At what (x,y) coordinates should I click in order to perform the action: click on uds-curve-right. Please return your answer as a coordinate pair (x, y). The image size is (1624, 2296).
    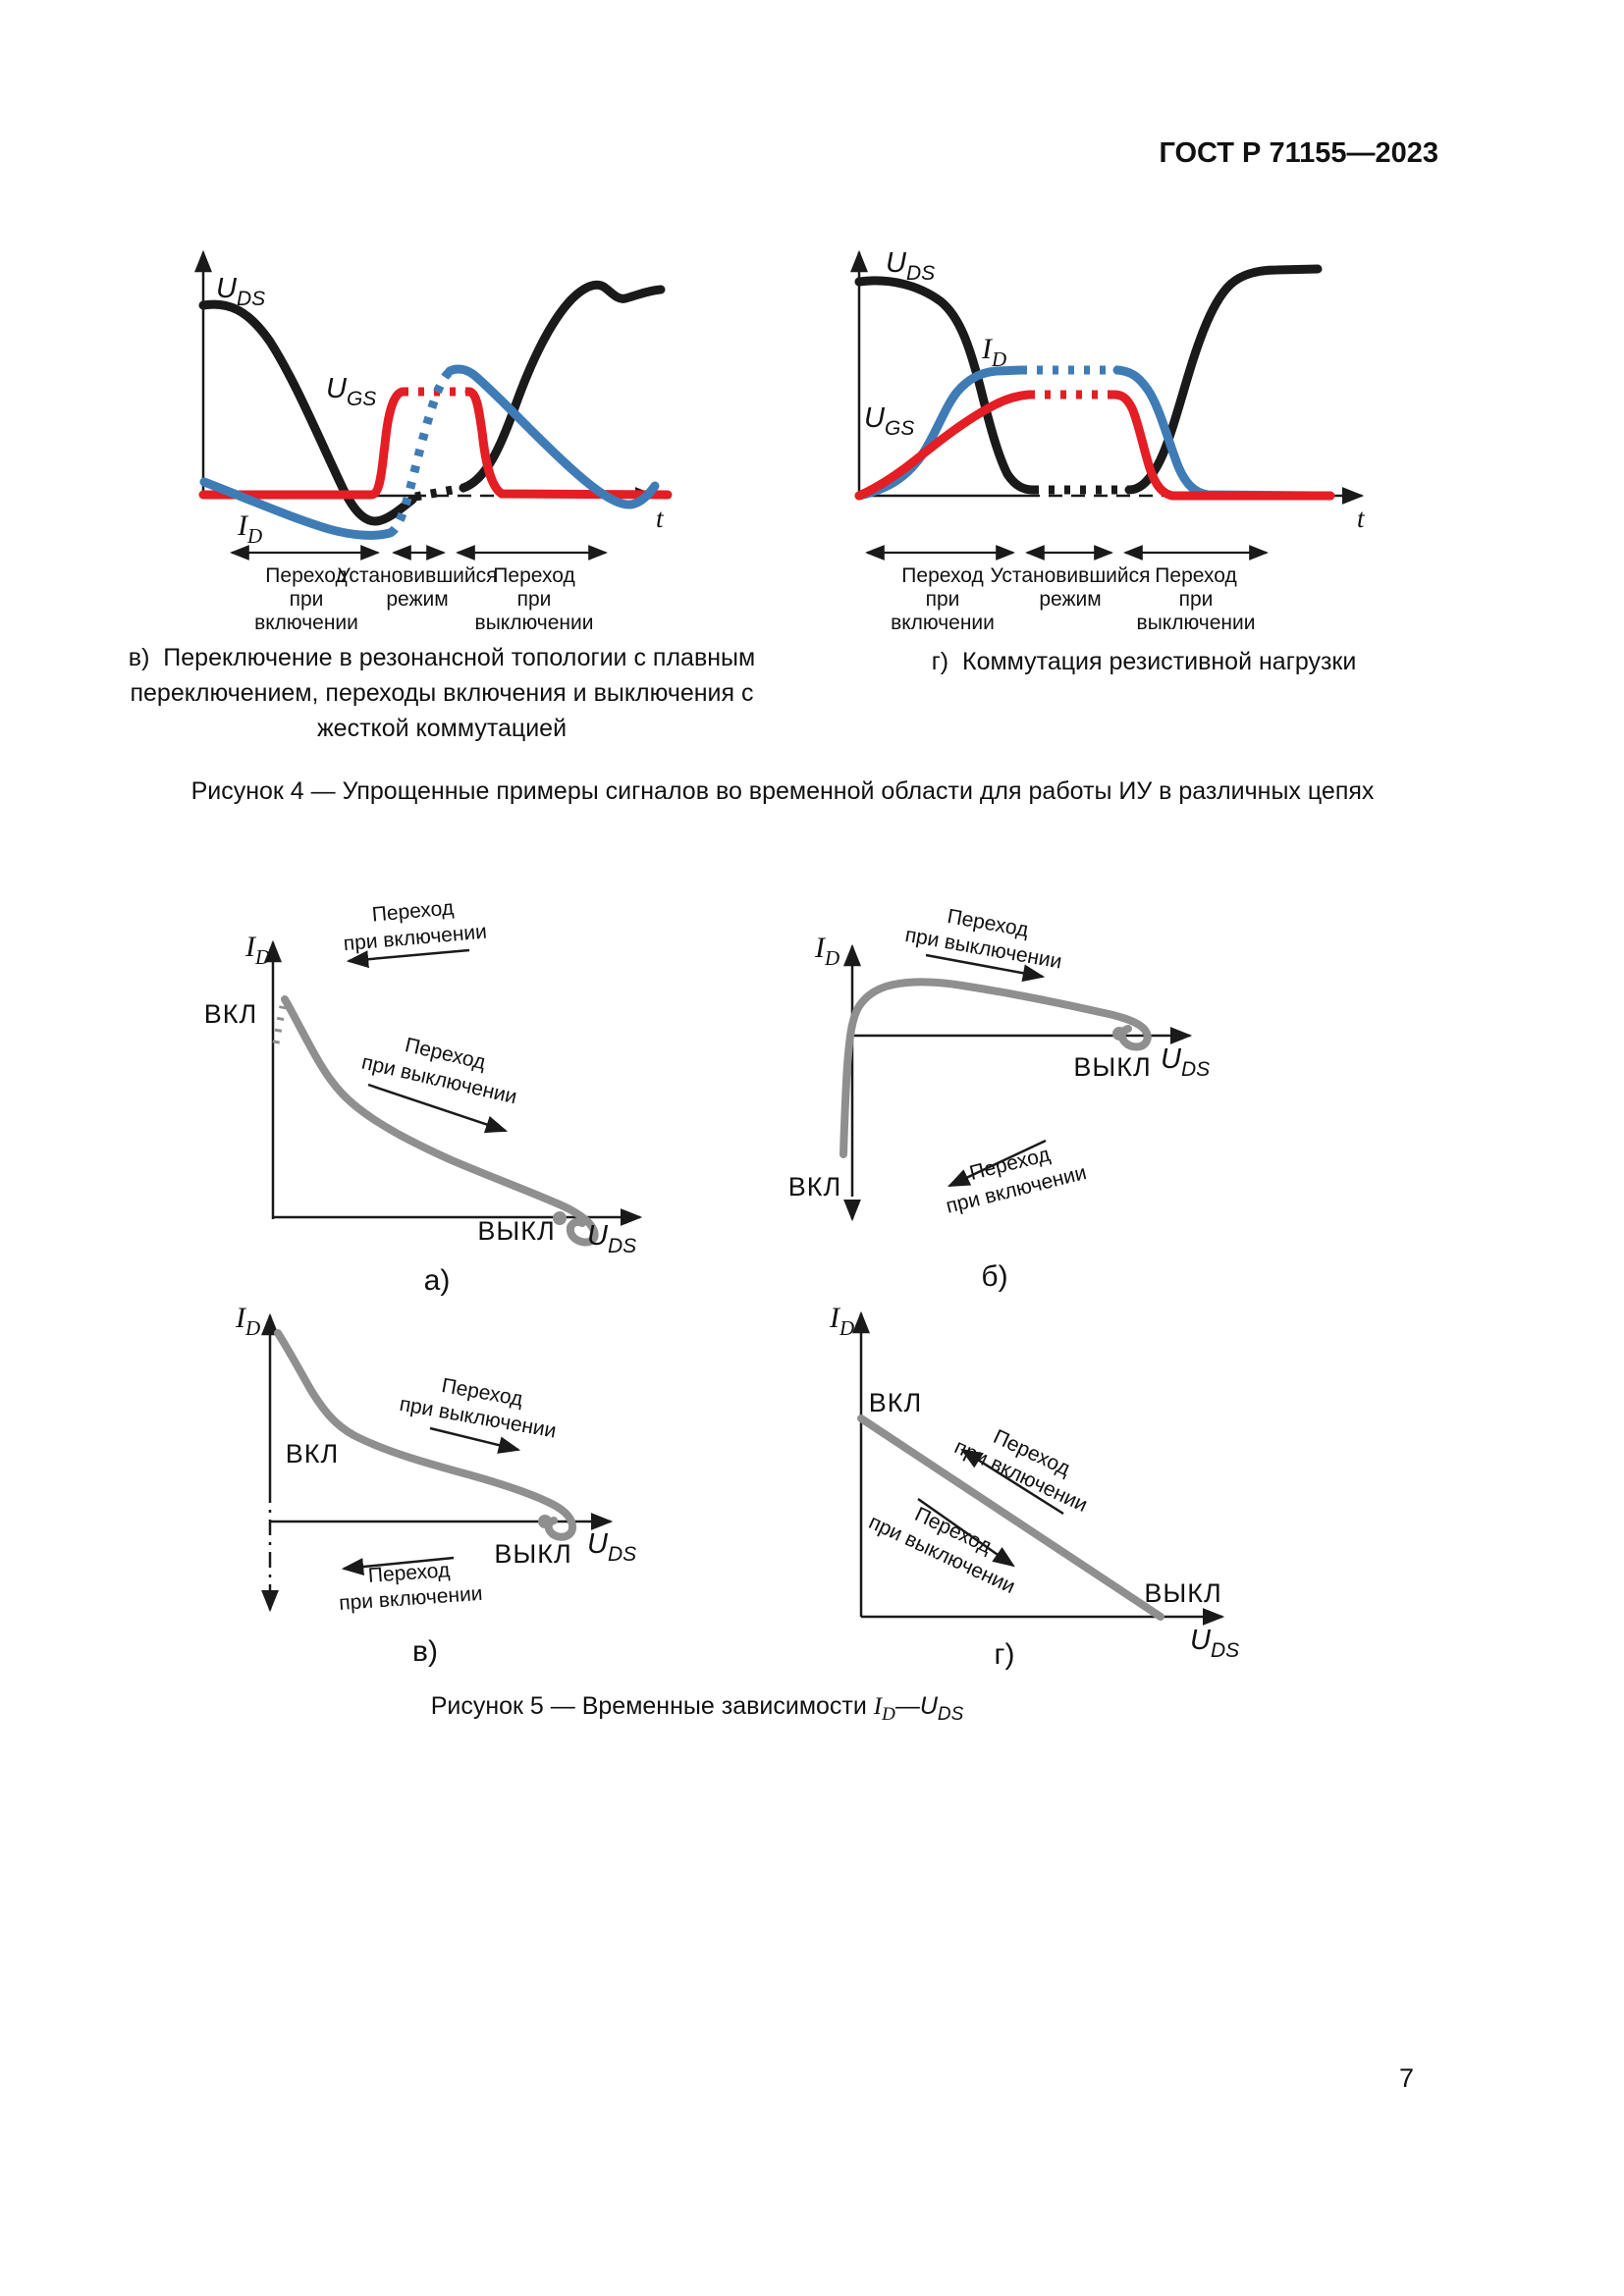
    Looking at the image, I should click on (562, 386).